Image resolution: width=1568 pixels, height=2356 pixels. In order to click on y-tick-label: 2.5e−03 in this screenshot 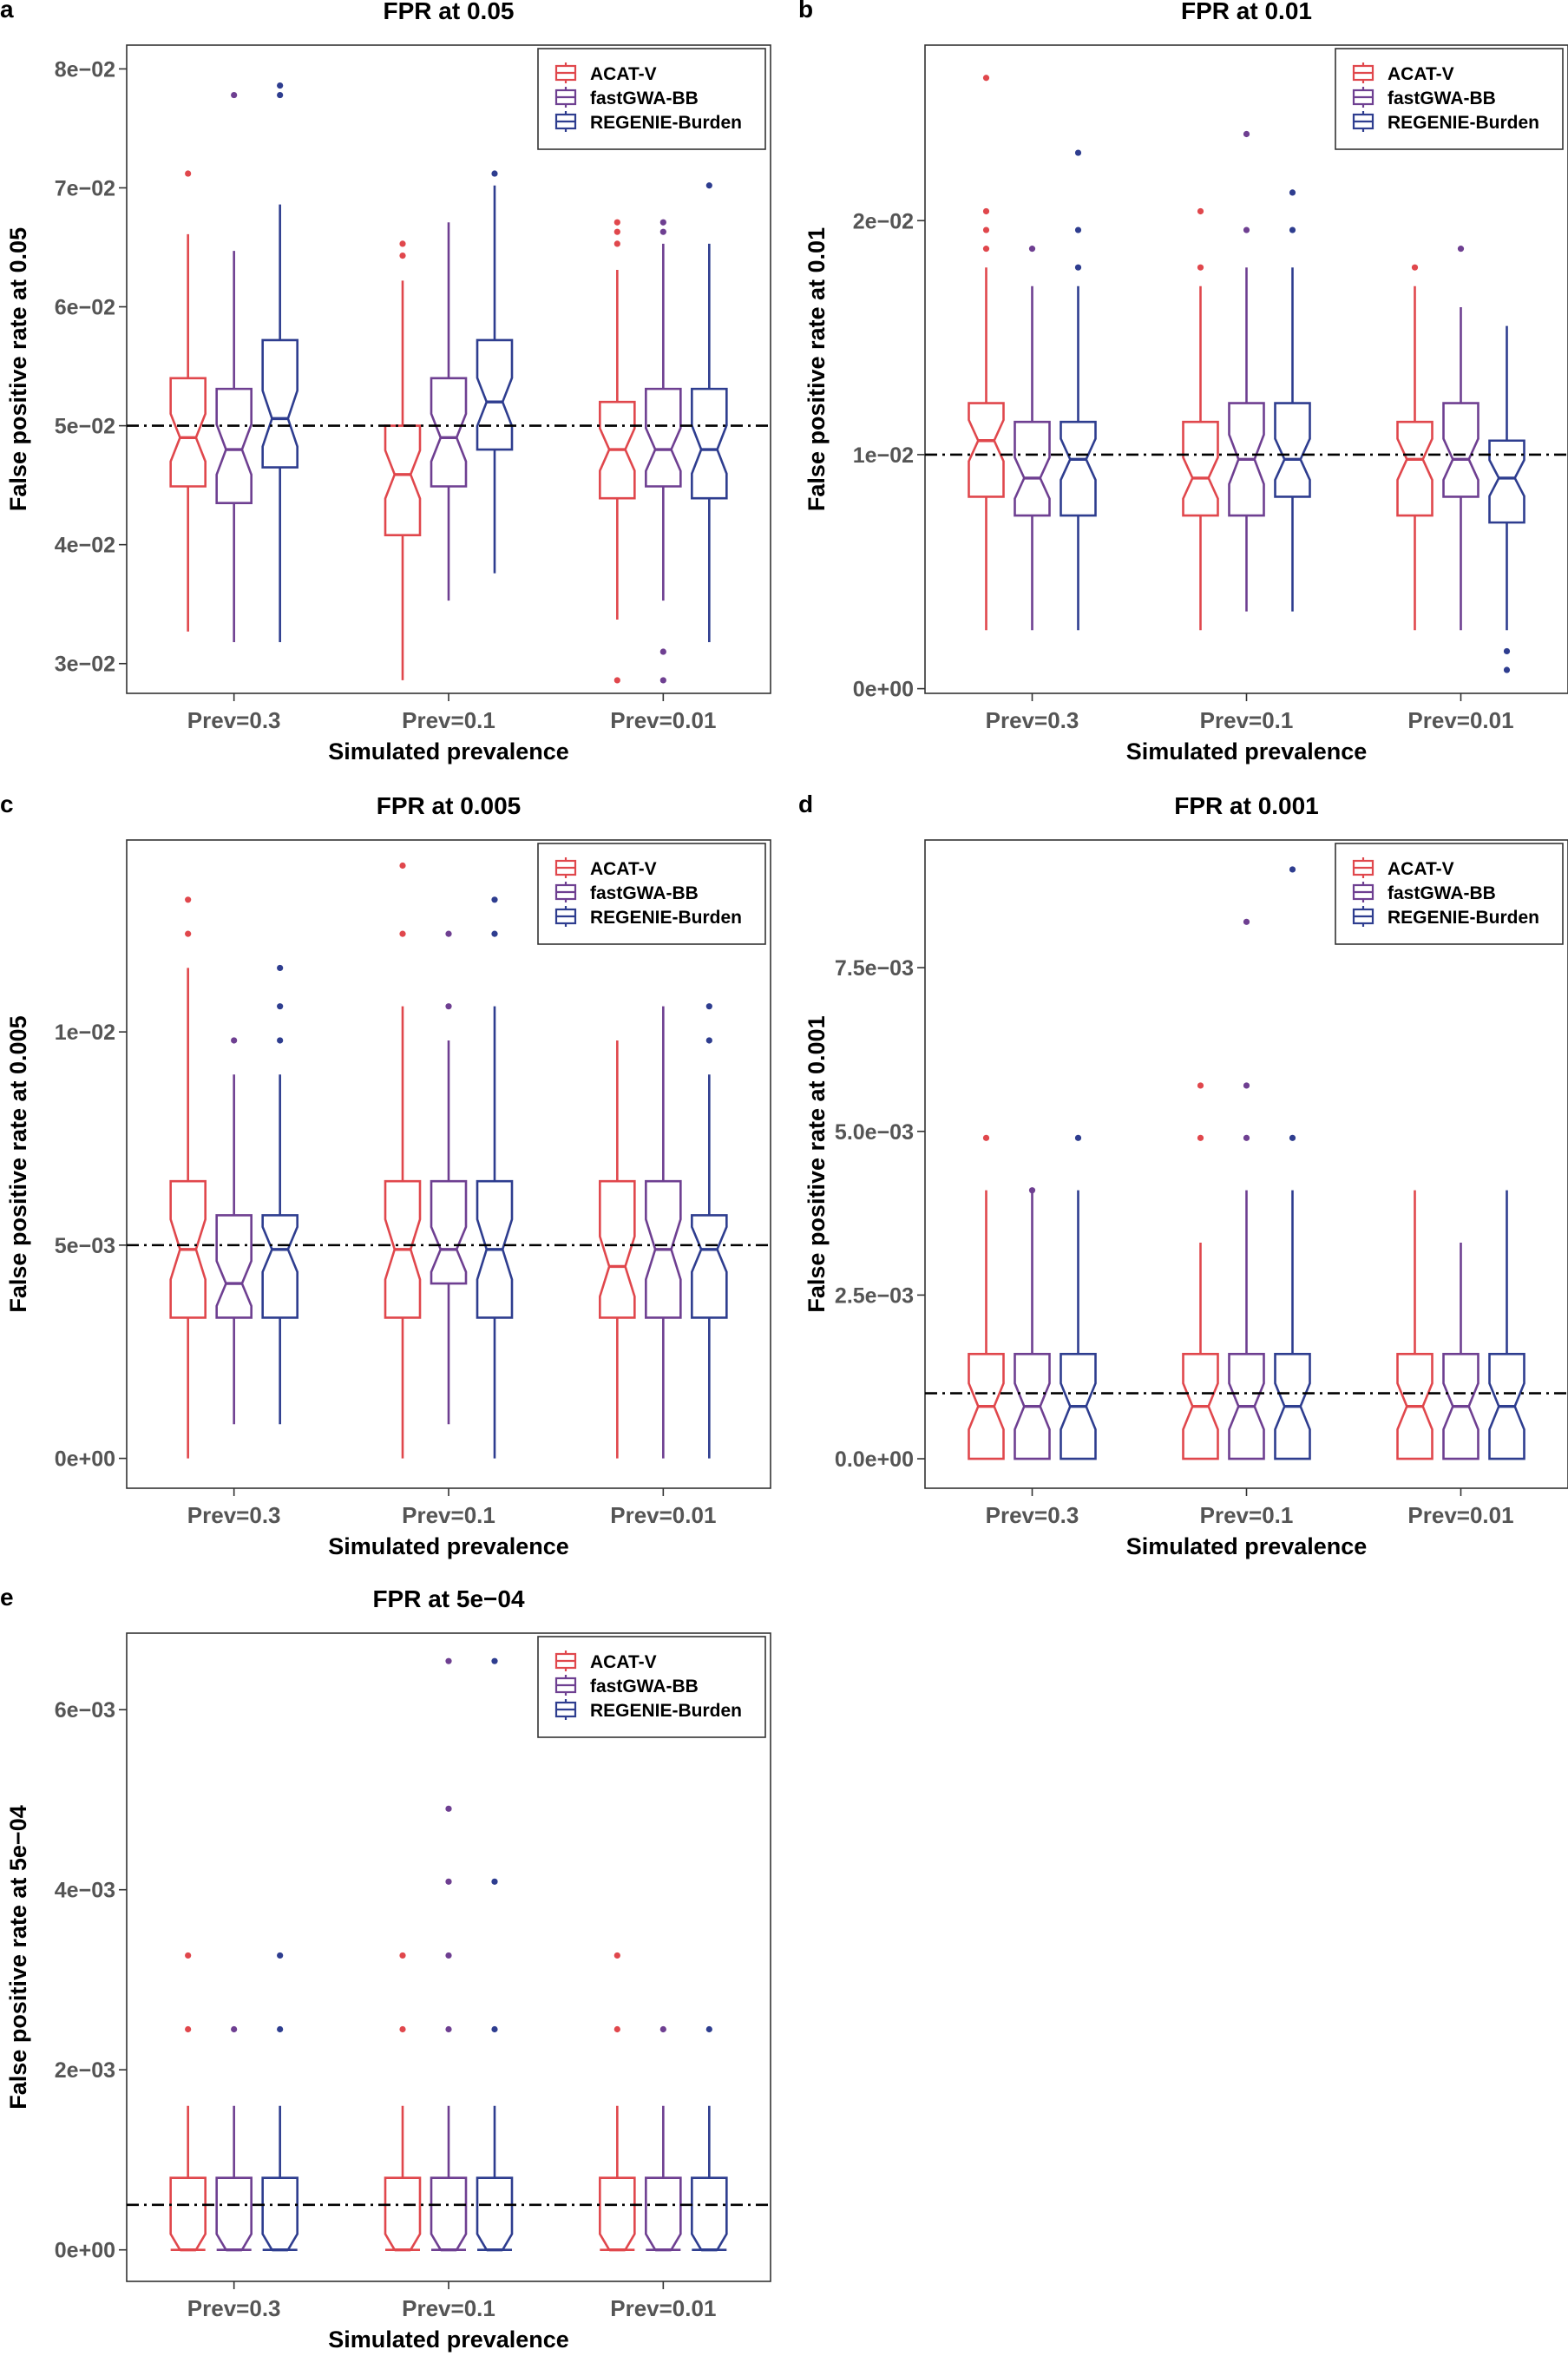, I will do `click(874, 1295)`.